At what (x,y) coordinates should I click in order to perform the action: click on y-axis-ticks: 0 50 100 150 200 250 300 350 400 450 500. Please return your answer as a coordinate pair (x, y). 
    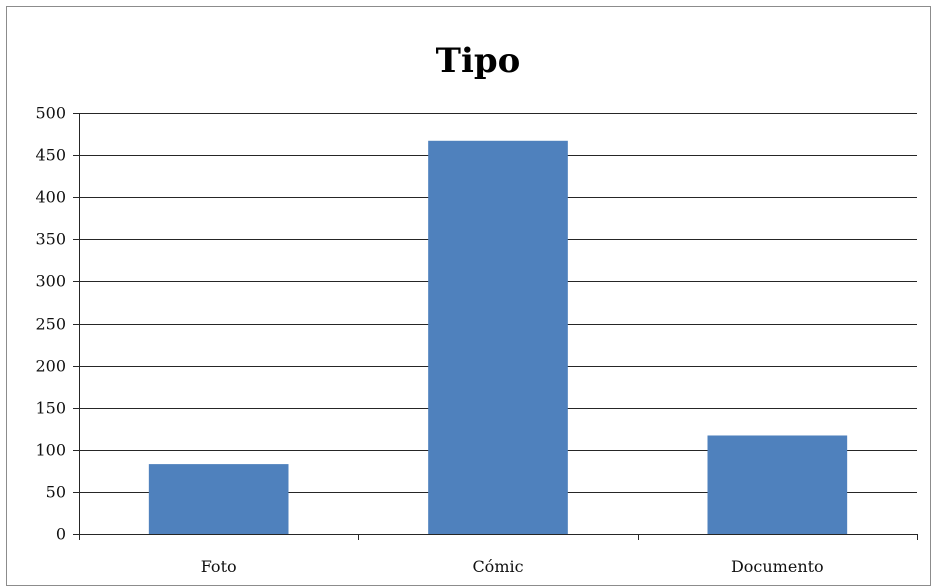
    Looking at the image, I should click on (57, 324).